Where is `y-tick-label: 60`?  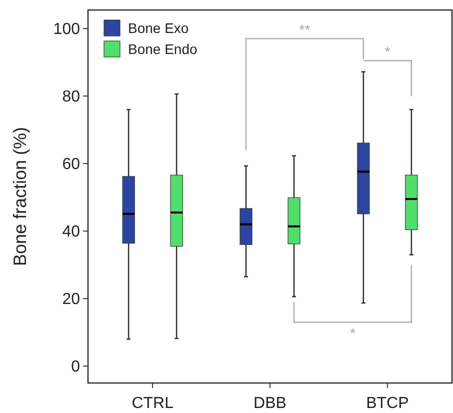
y-tick-label: 60 is located at coordinates (71, 165).